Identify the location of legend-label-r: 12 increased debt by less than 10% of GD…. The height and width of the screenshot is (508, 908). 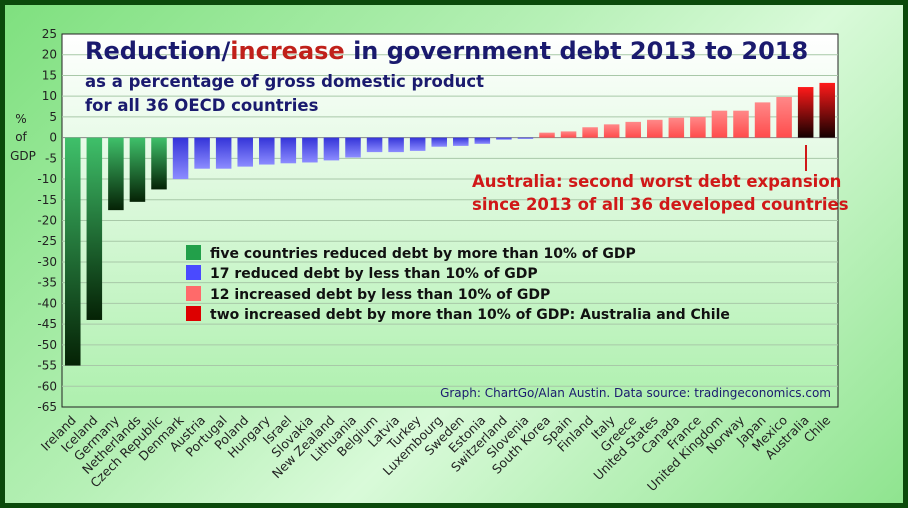
(380, 295).